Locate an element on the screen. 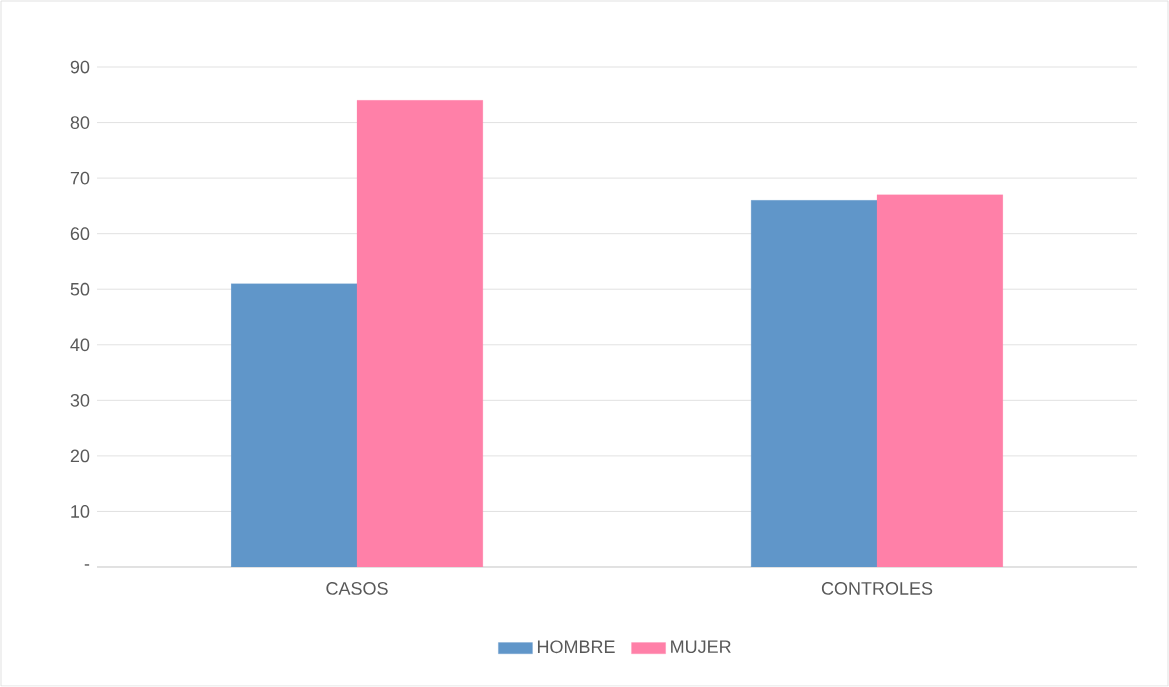 The image size is (1169, 687). y-tick-label: 40 is located at coordinates (80, 345).